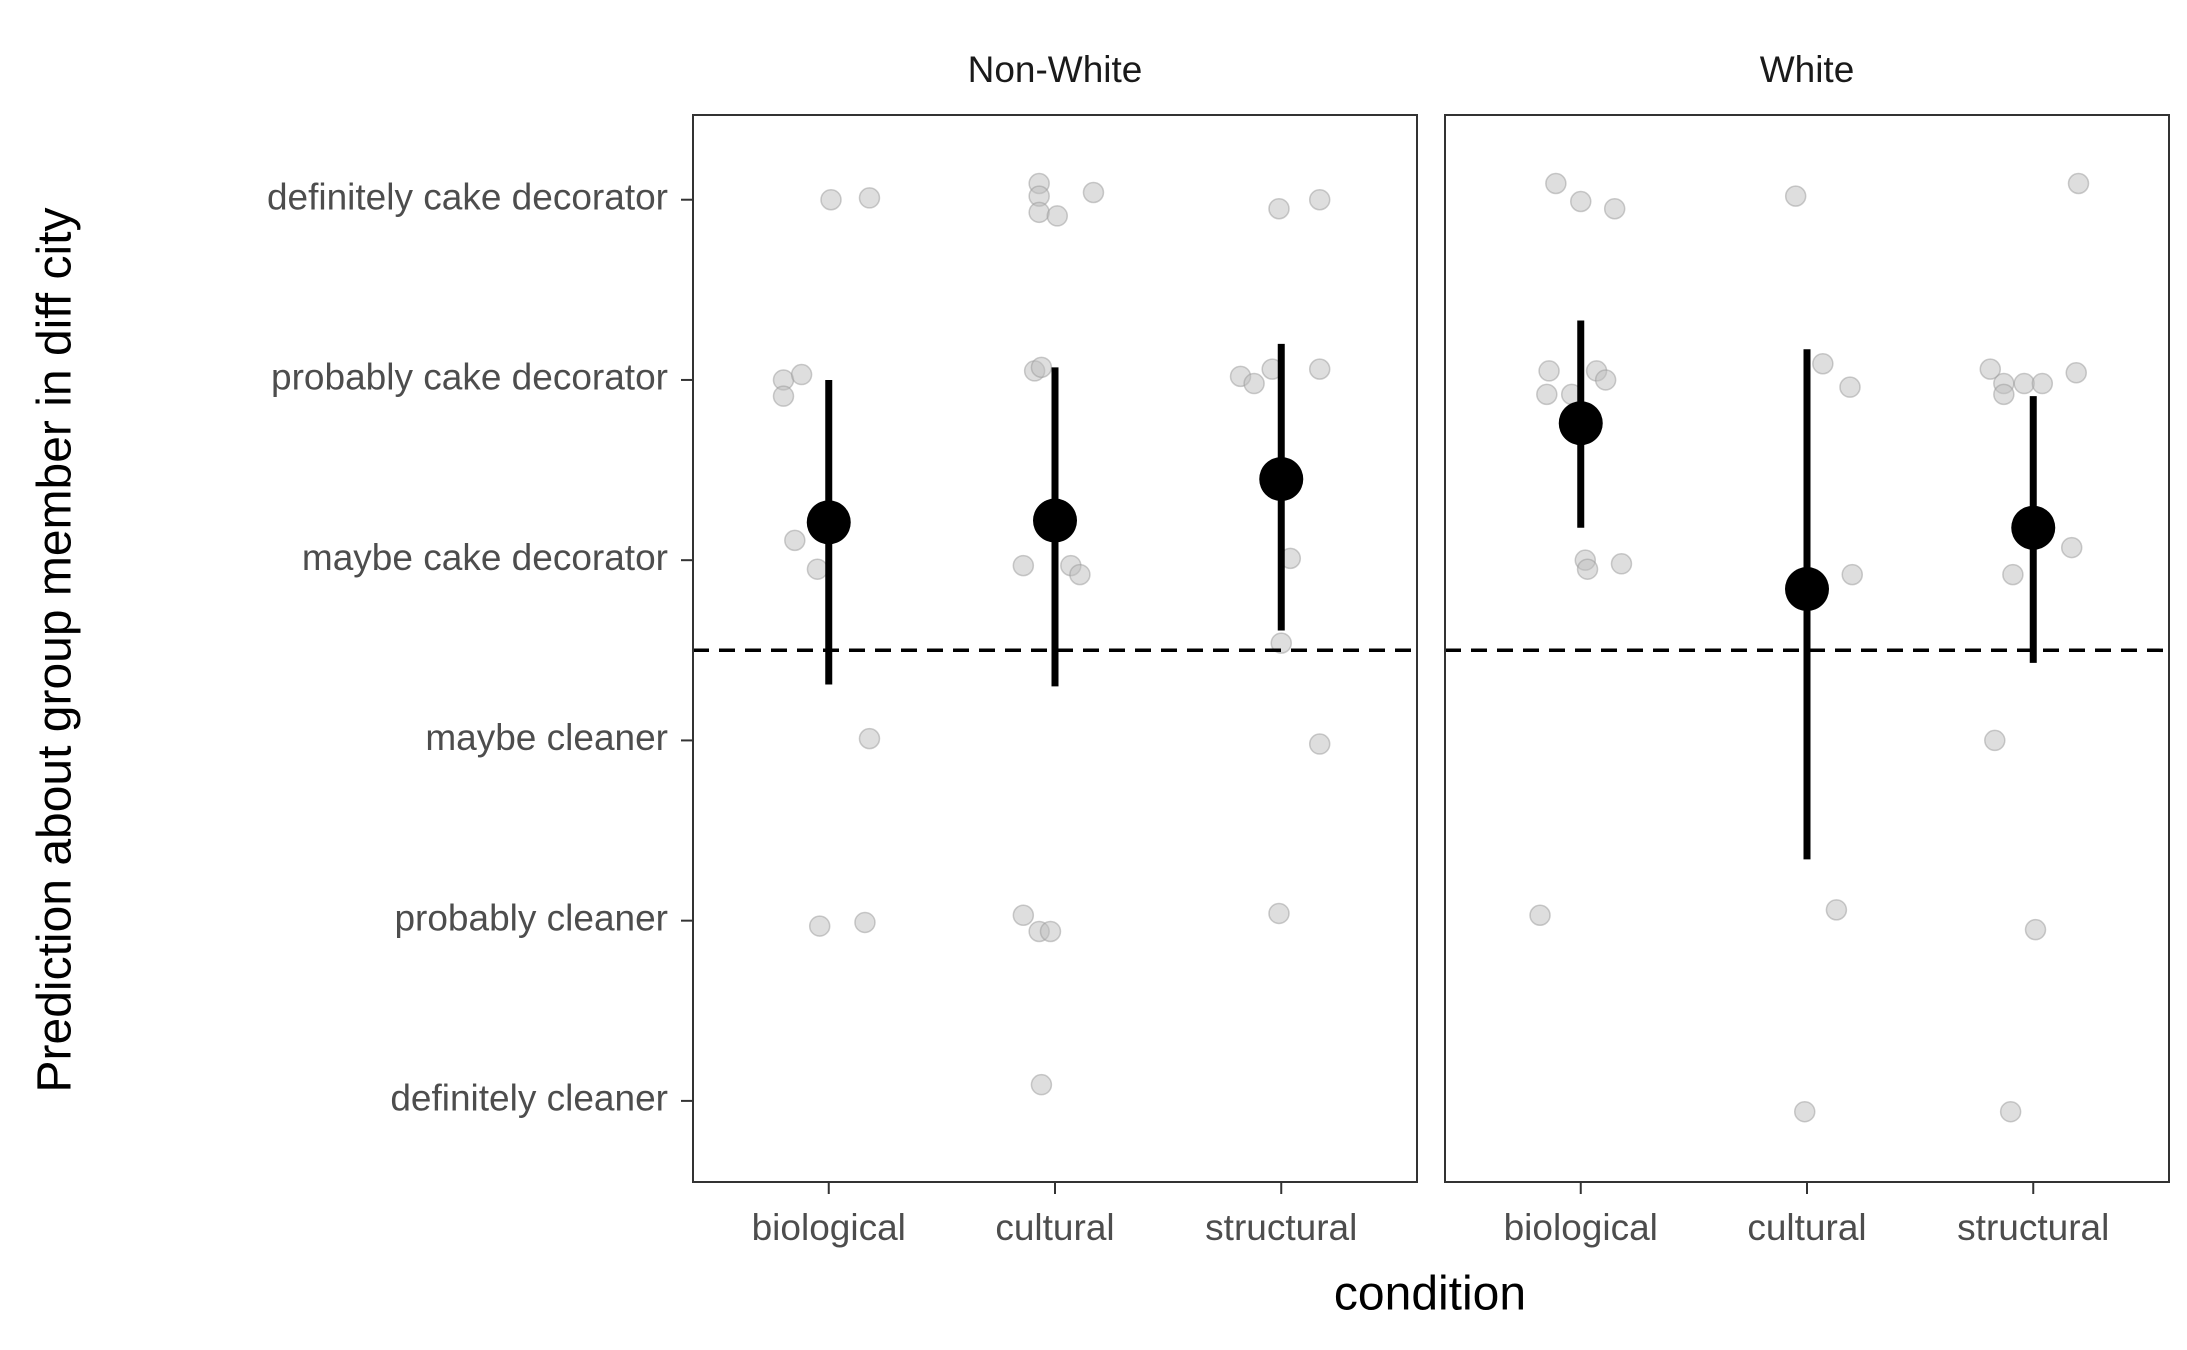  Describe the element at coordinates (531, 917) in the screenshot. I see `y-tick-label: probably cleaner` at that location.